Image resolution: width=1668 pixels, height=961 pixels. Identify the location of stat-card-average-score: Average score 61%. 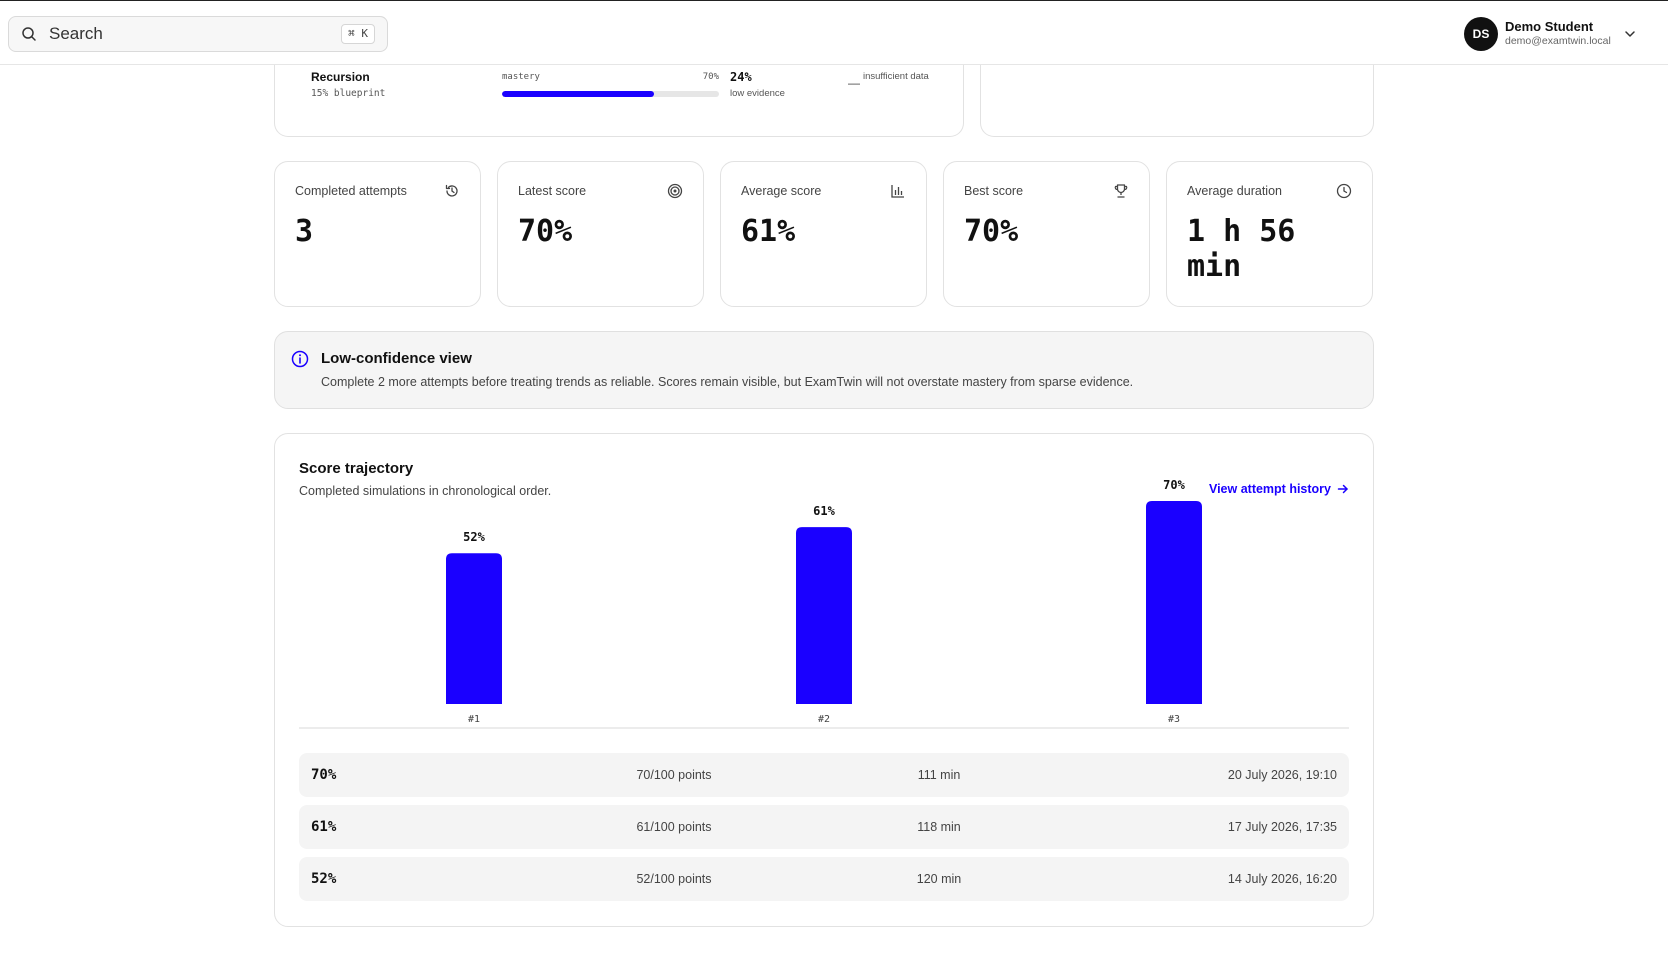
(823, 234).